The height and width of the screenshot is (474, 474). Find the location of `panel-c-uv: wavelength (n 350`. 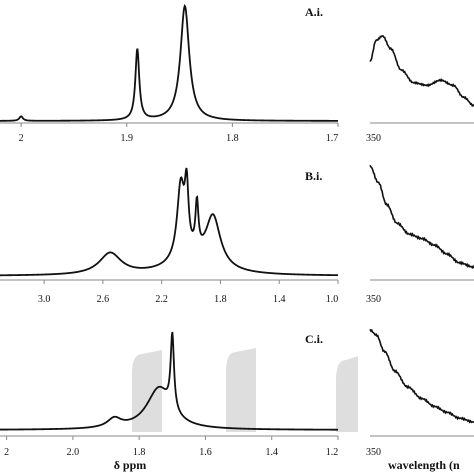

panel-c-uv: wavelength (n 350 is located at coordinates (420, 400).